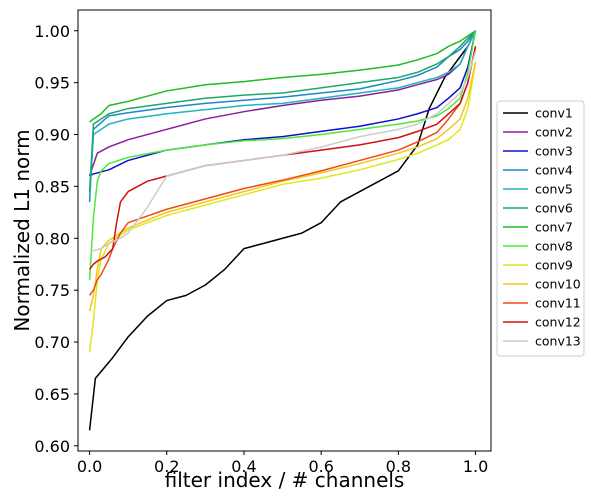 This screenshot has width=591, height=497. What do you see at coordinates (166, 466) in the screenshot?
I see `x-tick-label: 0.2` at bounding box center [166, 466].